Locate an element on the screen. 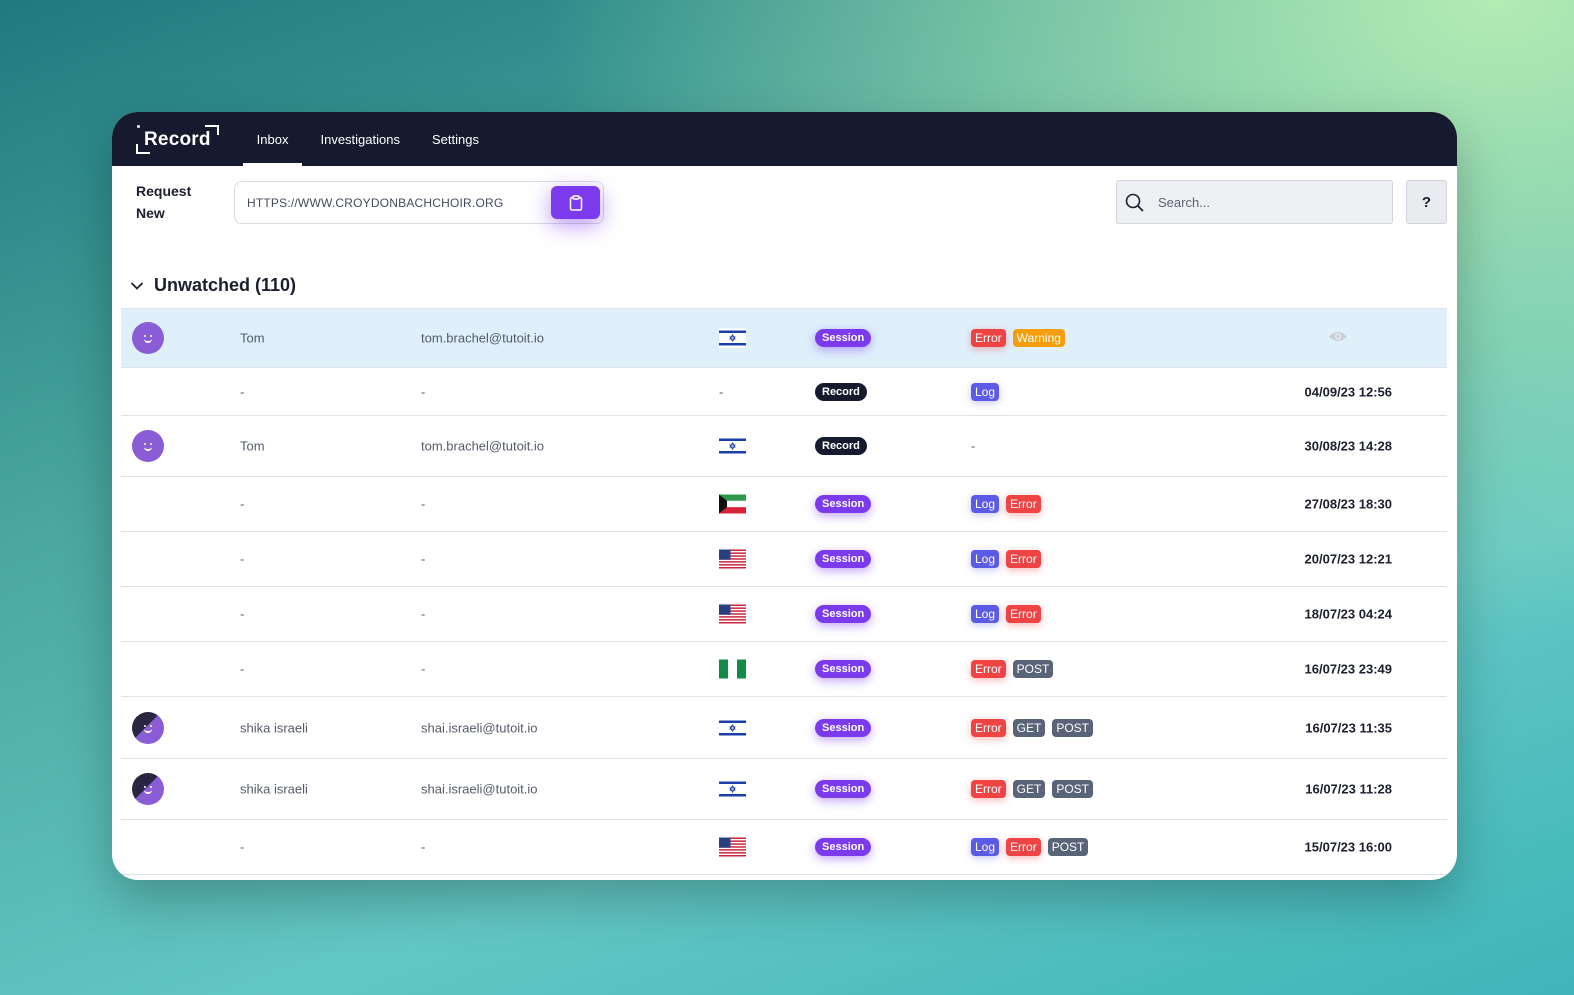  user-name: shika israeli is located at coordinates (274, 727).